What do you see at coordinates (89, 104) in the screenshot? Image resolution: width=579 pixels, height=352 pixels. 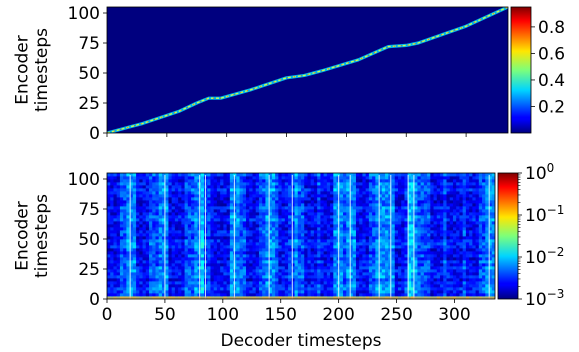 I see `y-tick-label: 25` at bounding box center [89, 104].